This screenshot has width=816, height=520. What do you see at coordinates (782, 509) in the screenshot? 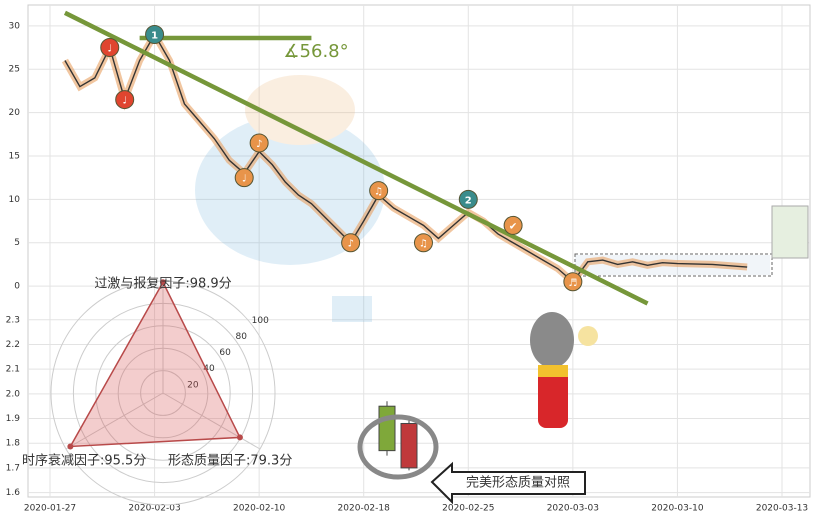
I see `x-tick-label: 2020-03-13` at bounding box center [782, 509].